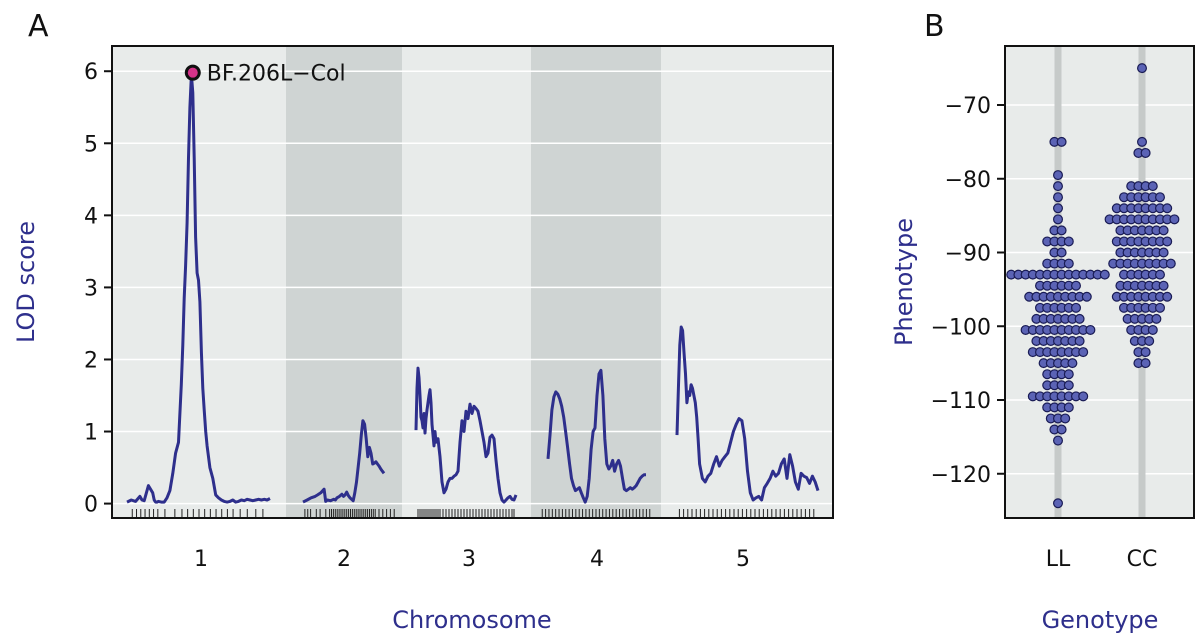 Image resolution: width=1200 pixels, height=639 pixels. I want to click on y-tick-label-b: −90, so click(968, 254).